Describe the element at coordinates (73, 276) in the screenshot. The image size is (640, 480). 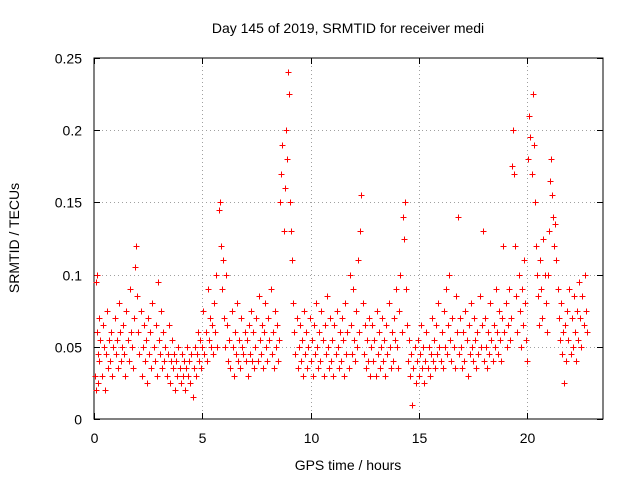
I see `y-tick-label: 0.1` at that location.